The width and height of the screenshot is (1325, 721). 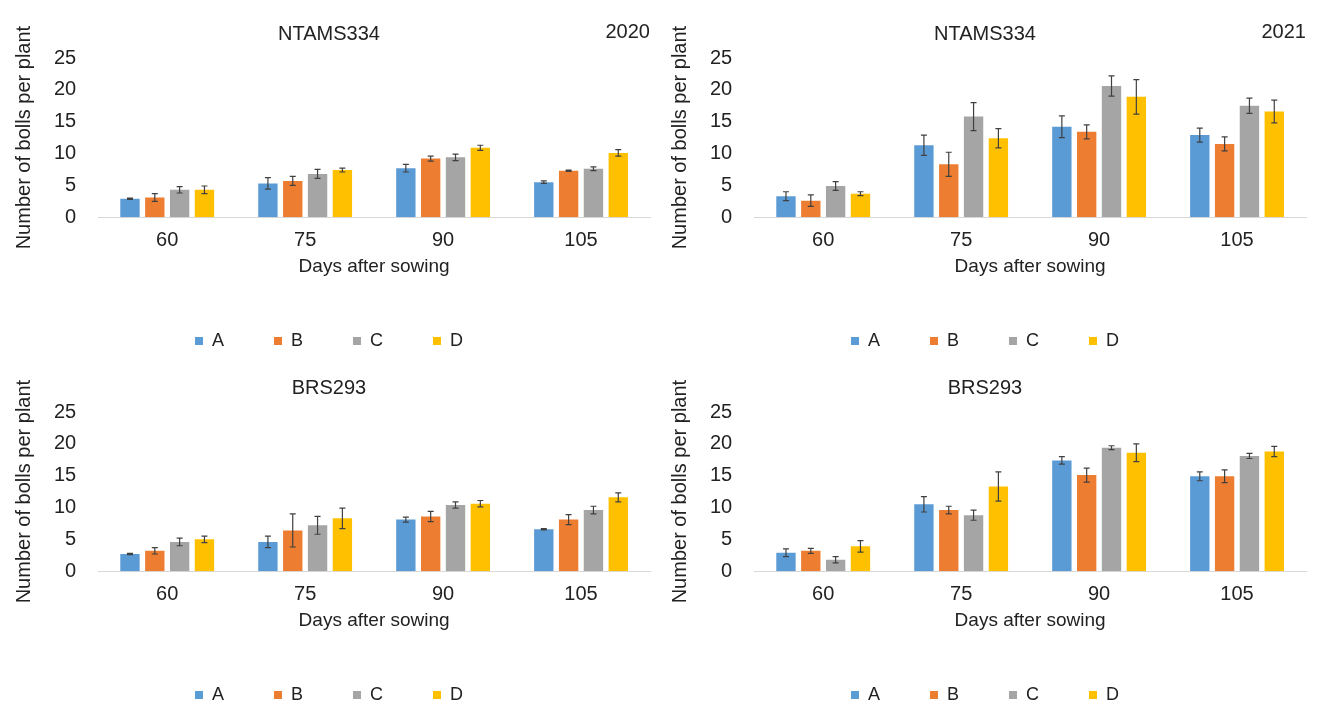 I want to click on chart-subtitle: 2021, so click(x=1283, y=30).